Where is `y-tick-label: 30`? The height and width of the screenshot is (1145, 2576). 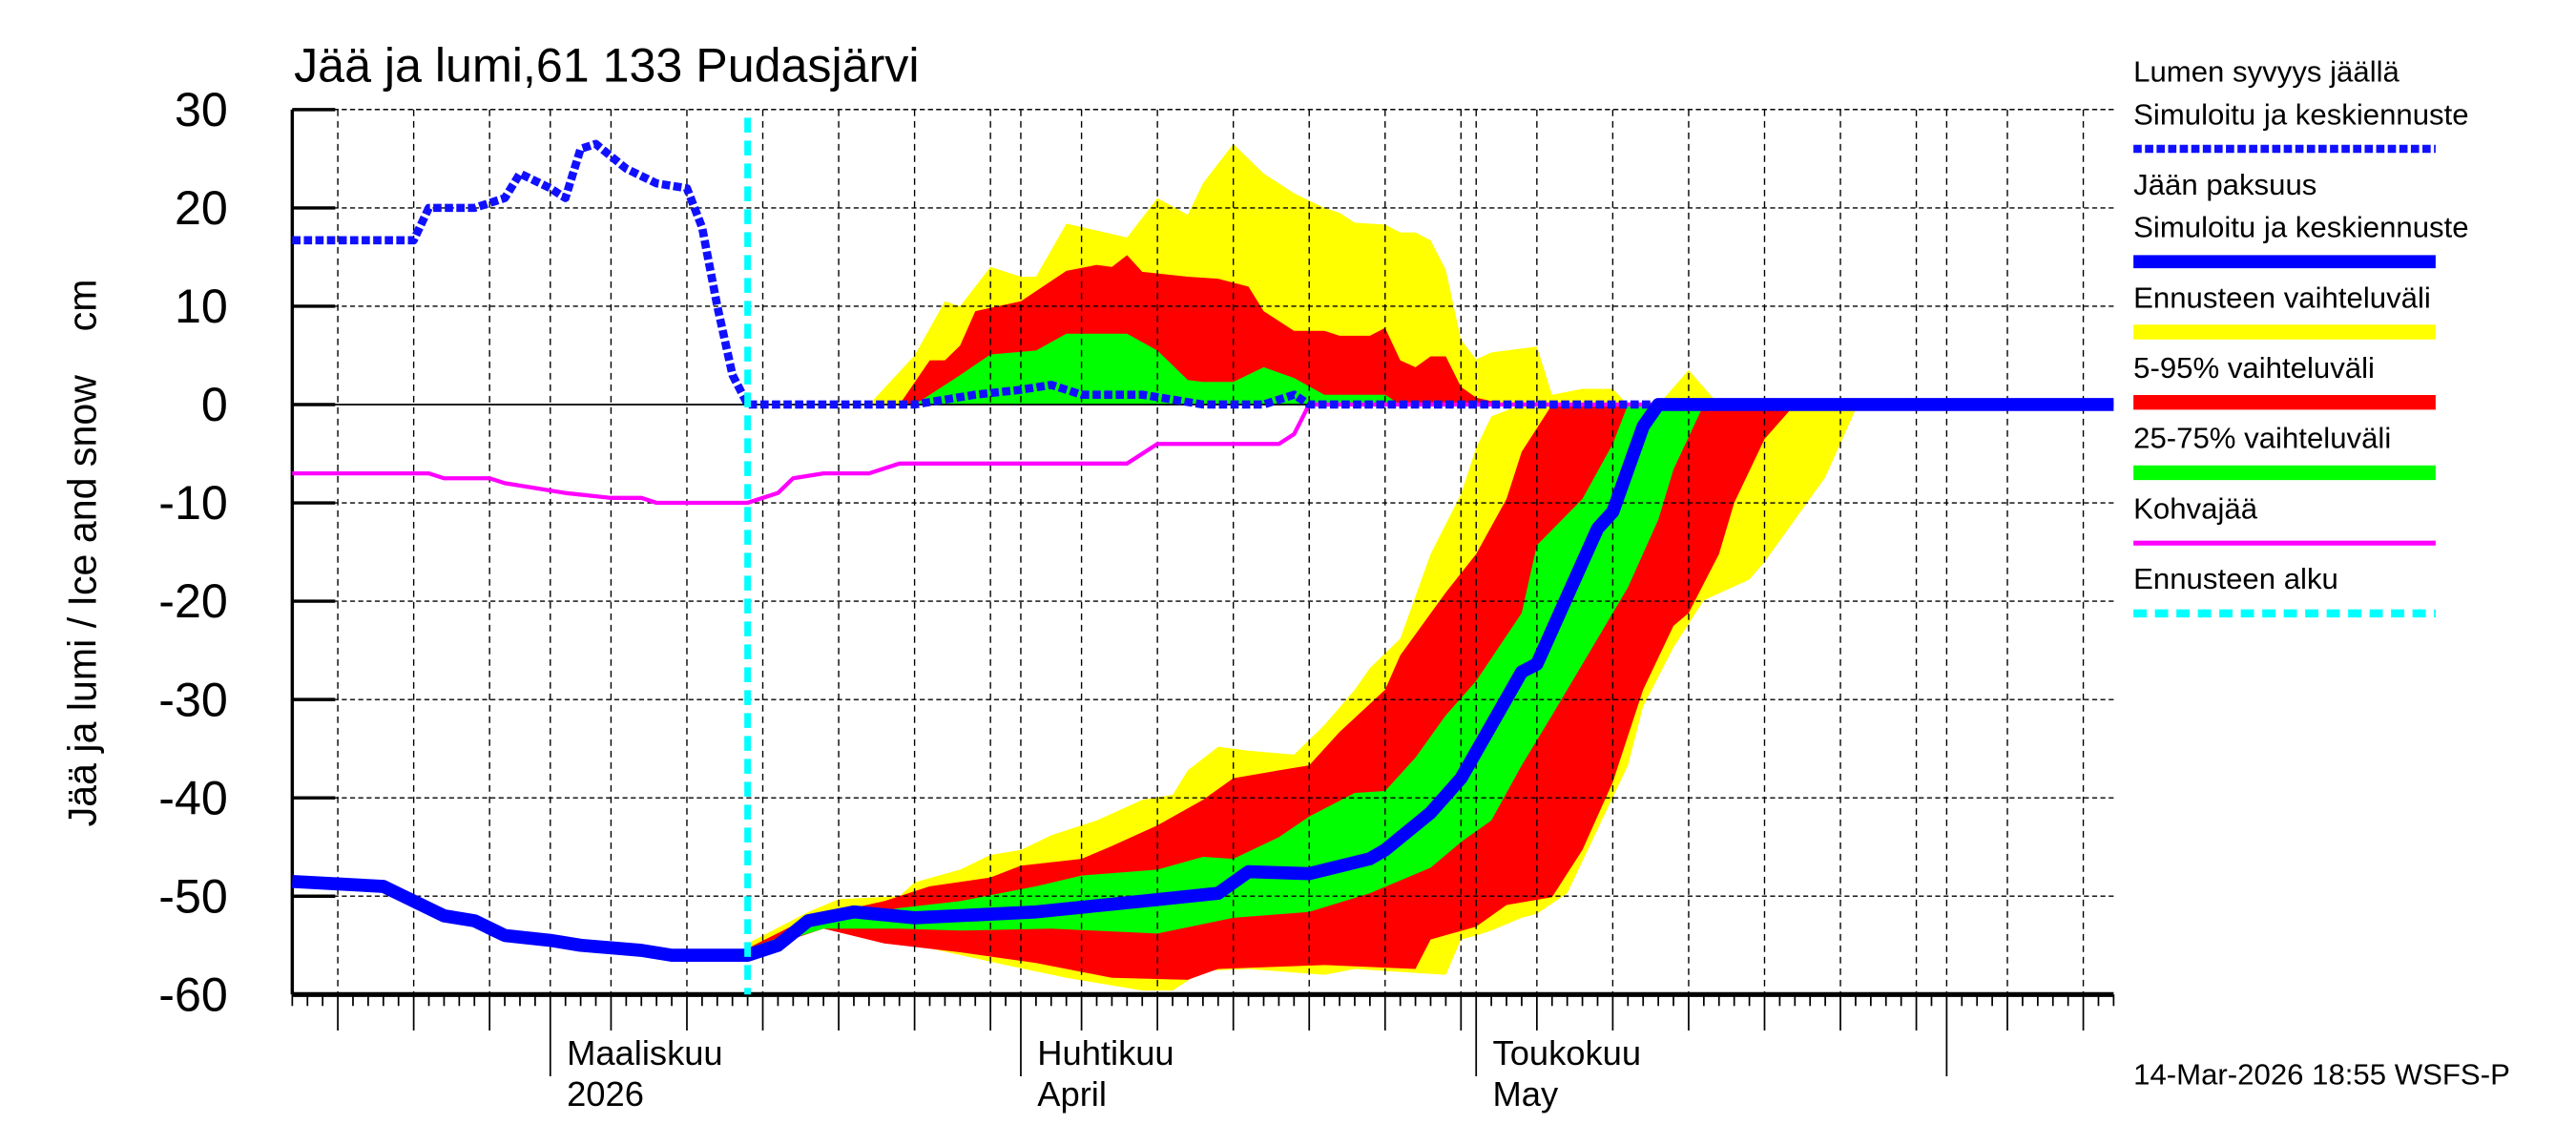 y-tick-label: 30 is located at coordinates (201, 109).